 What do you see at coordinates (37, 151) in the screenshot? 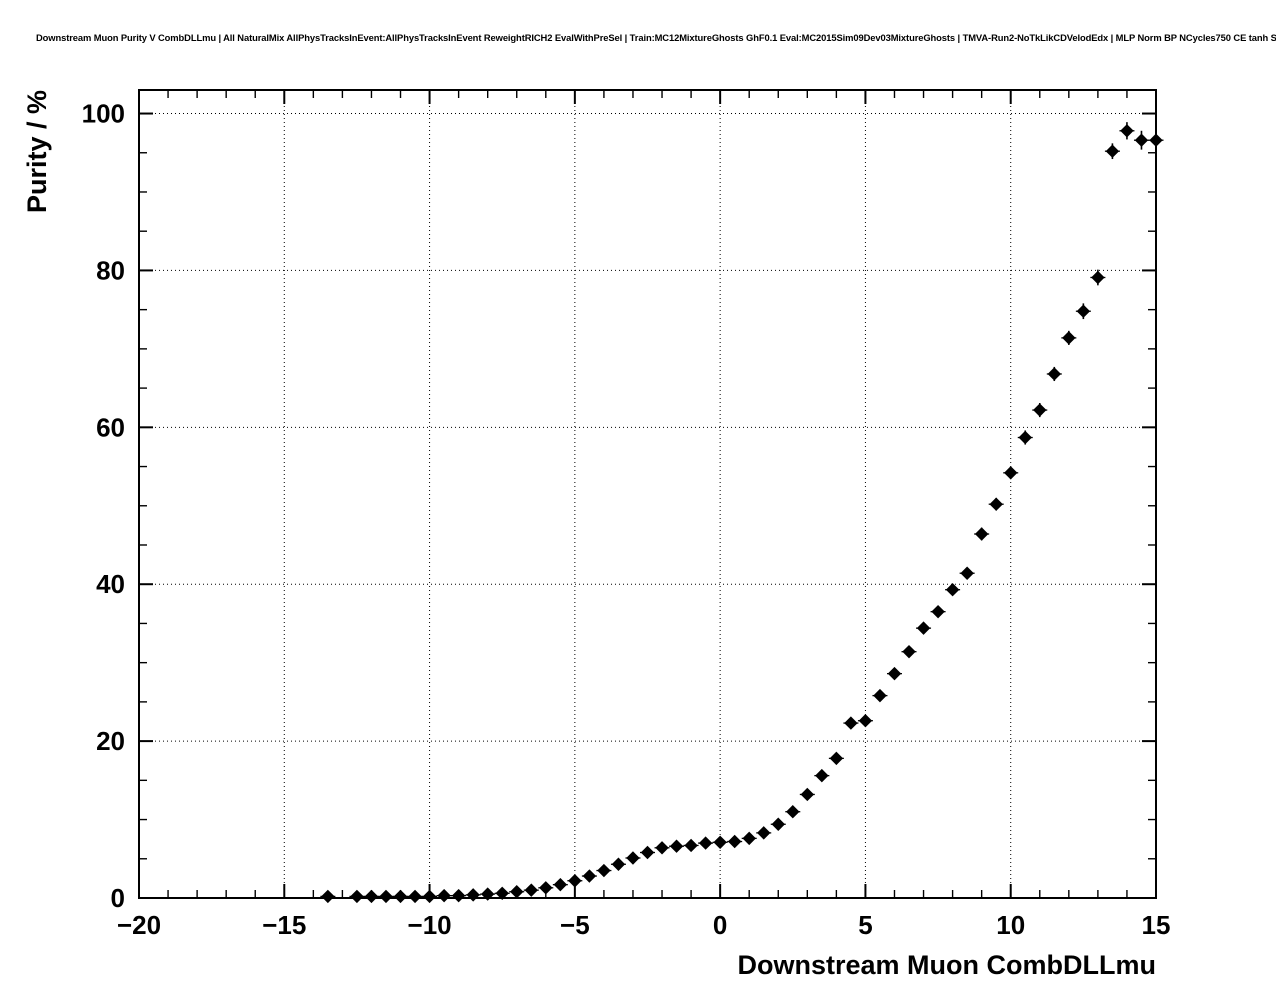
I see `y-axis-title: Purity / %` at bounding box center [37, 151].